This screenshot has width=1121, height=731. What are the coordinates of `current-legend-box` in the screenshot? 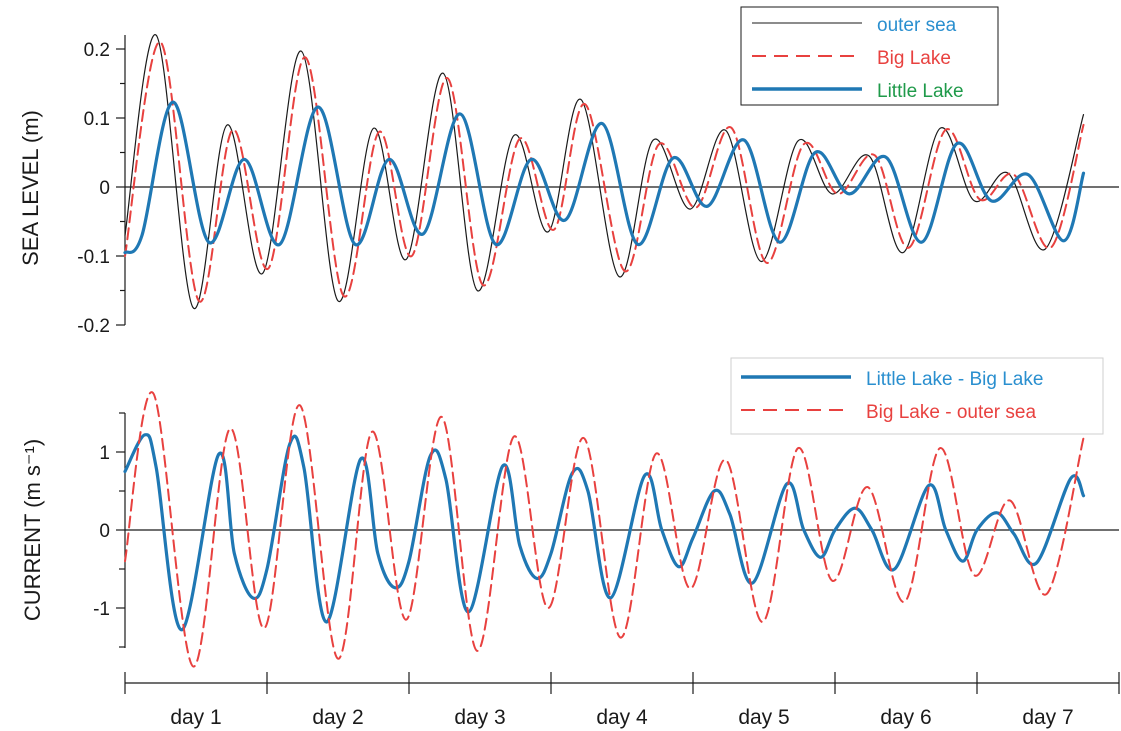 It's located at (917, 396).